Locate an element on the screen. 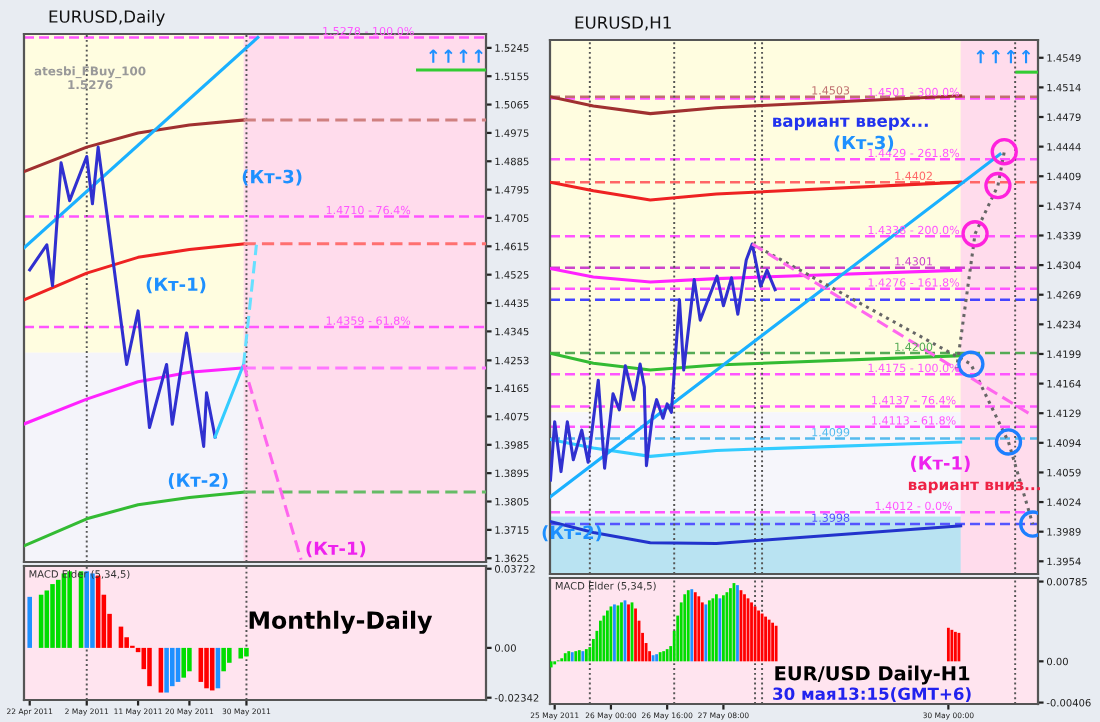 The image size is (1100, 722). annotation: EUR/USD Daily-H1 is located at coordinates (872, 675).